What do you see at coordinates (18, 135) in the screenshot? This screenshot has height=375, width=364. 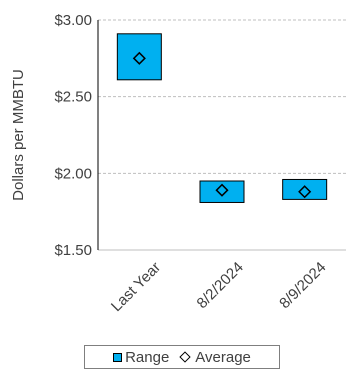 I see `y-axis-label: Dollars per MMBTU` at bounding box center [18, 135].